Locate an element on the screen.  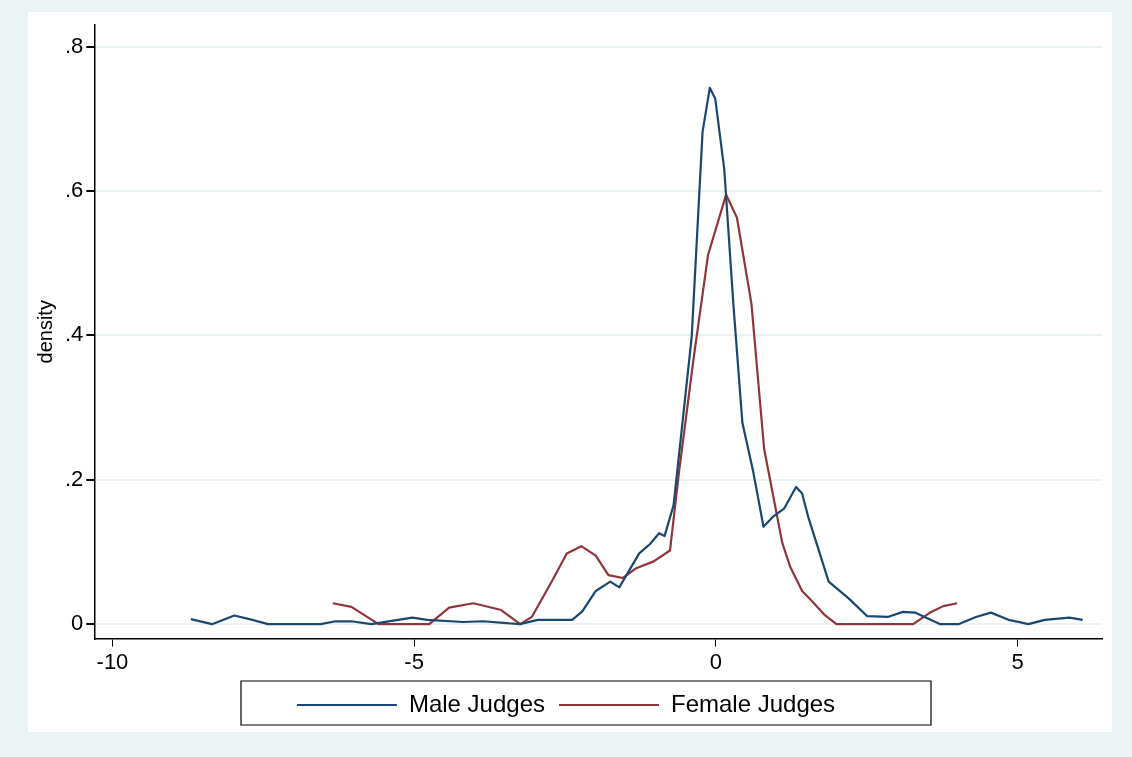
legend-label: Male Judges is located at coordinates (476, 703).